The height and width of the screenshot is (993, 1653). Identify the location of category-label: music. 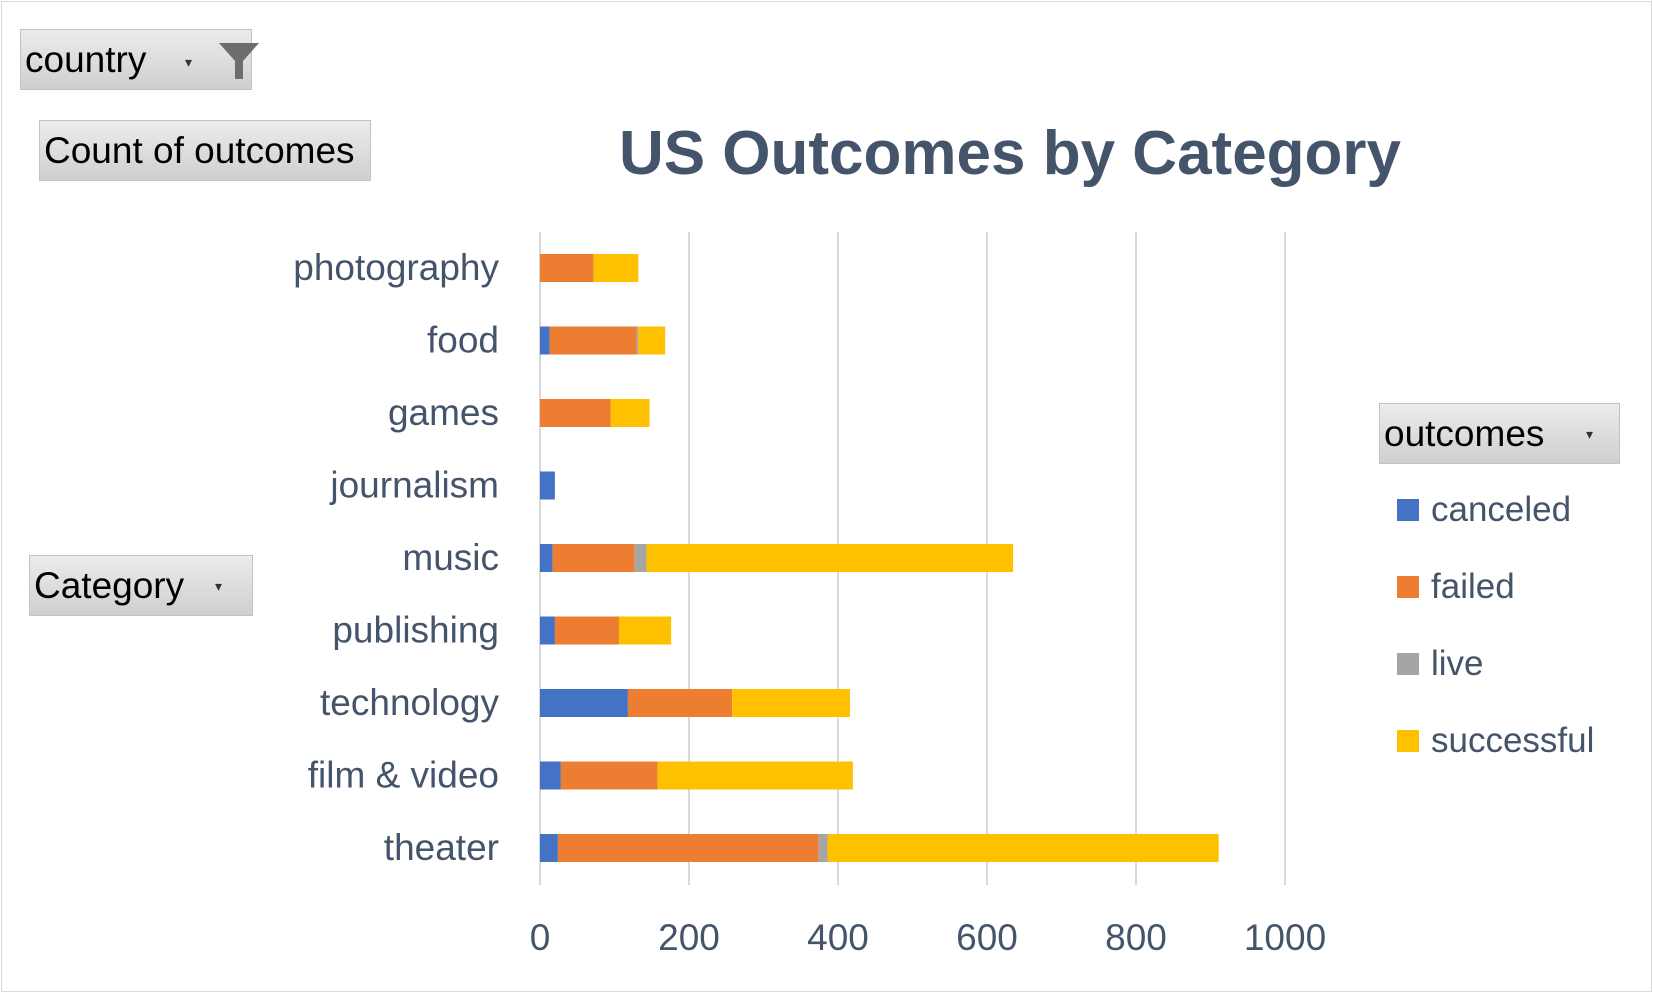
(450, 557).